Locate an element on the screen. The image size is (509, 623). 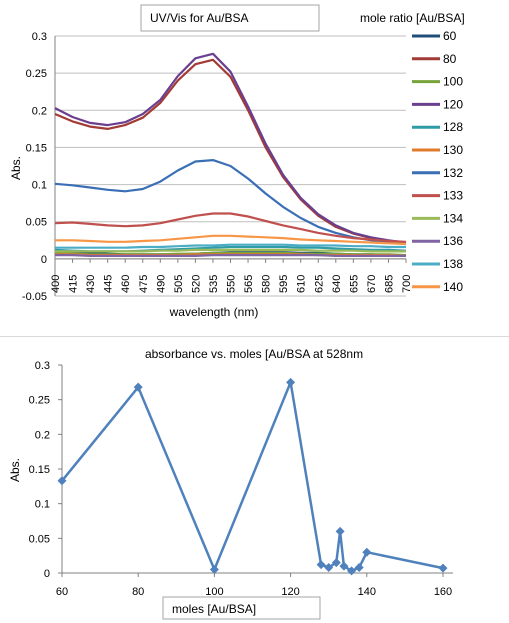
x-tick-label: 160 is located at coordinates (443, 592).